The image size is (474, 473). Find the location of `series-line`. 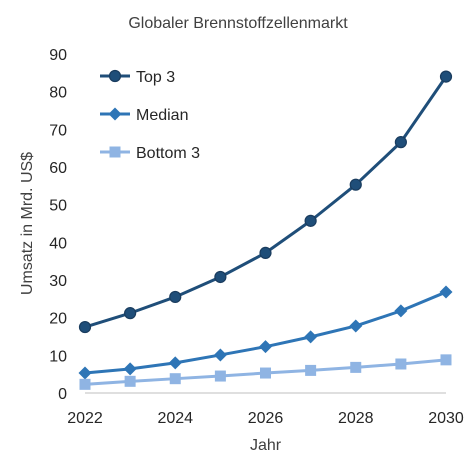

series-line is located at coordinates (265, 332).